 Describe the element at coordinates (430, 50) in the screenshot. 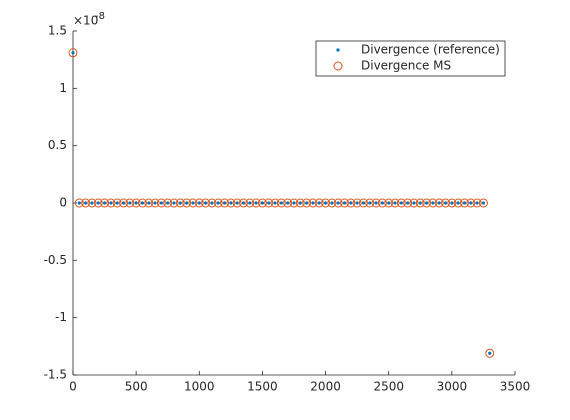

I see `legend-label: Divergence (reference)` at that location.